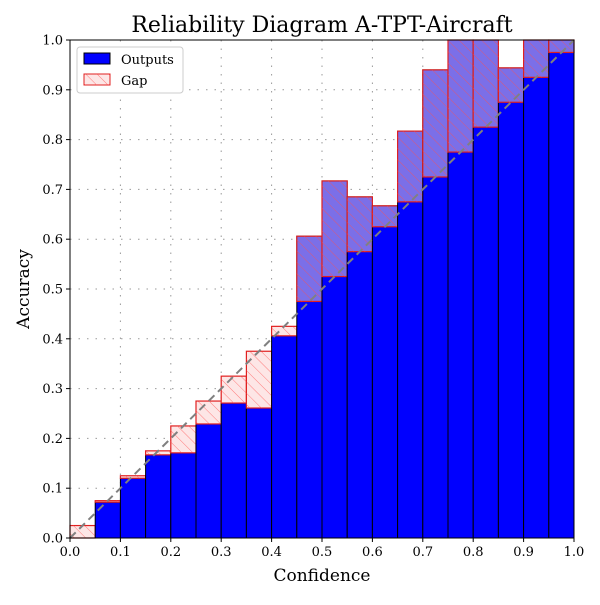  What do you see at coordinates (97, 79) in the screenshot?
I see `legend-gap-hatch` at bounding box center [97, 79].